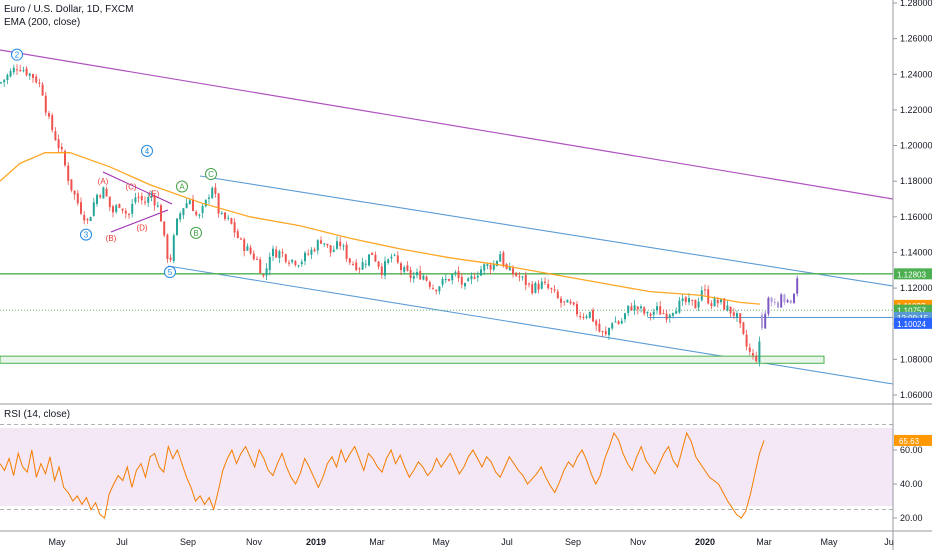 The height and width of the screenshot is (550, 932). Describe the element at coordinates (42, 22) in the screenshot. I see `ema-indicator-label: EMA (200, close)` at that location.